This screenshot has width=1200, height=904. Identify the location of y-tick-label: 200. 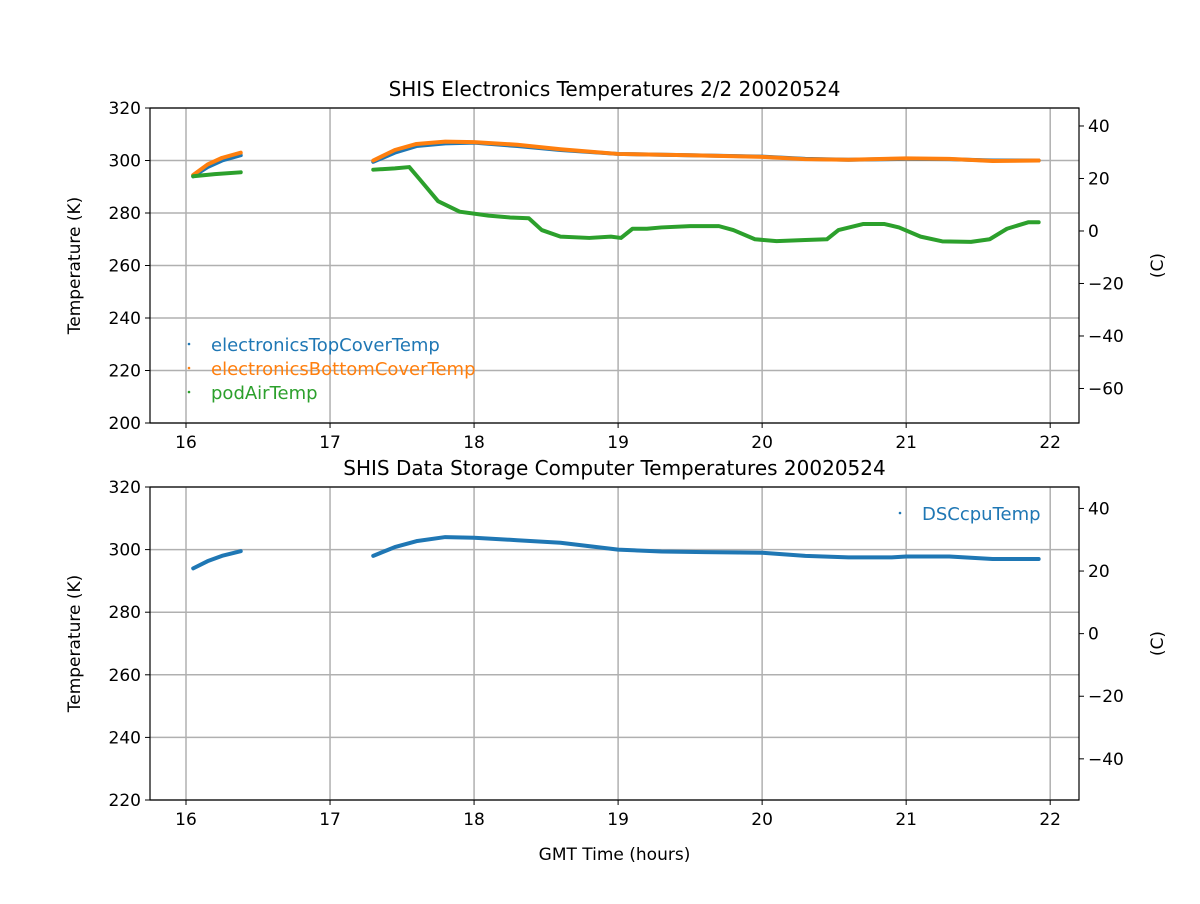
(125, 424).